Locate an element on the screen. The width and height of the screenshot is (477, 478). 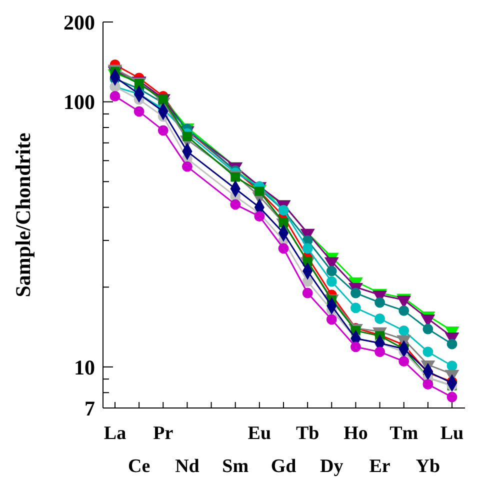
x-tick-label: Pr is located at coordinates (163, 433).